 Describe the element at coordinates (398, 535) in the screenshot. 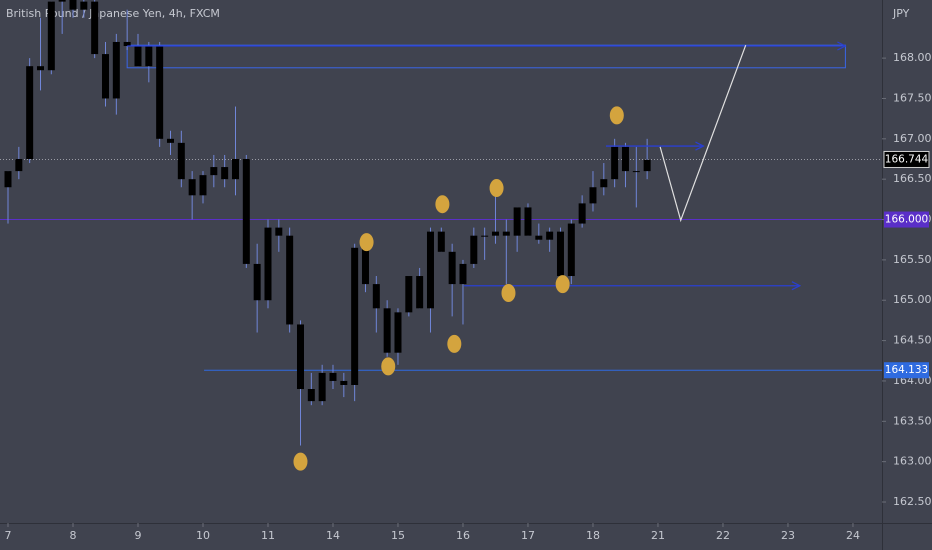

I see `x-tick-label: 15` at that location.